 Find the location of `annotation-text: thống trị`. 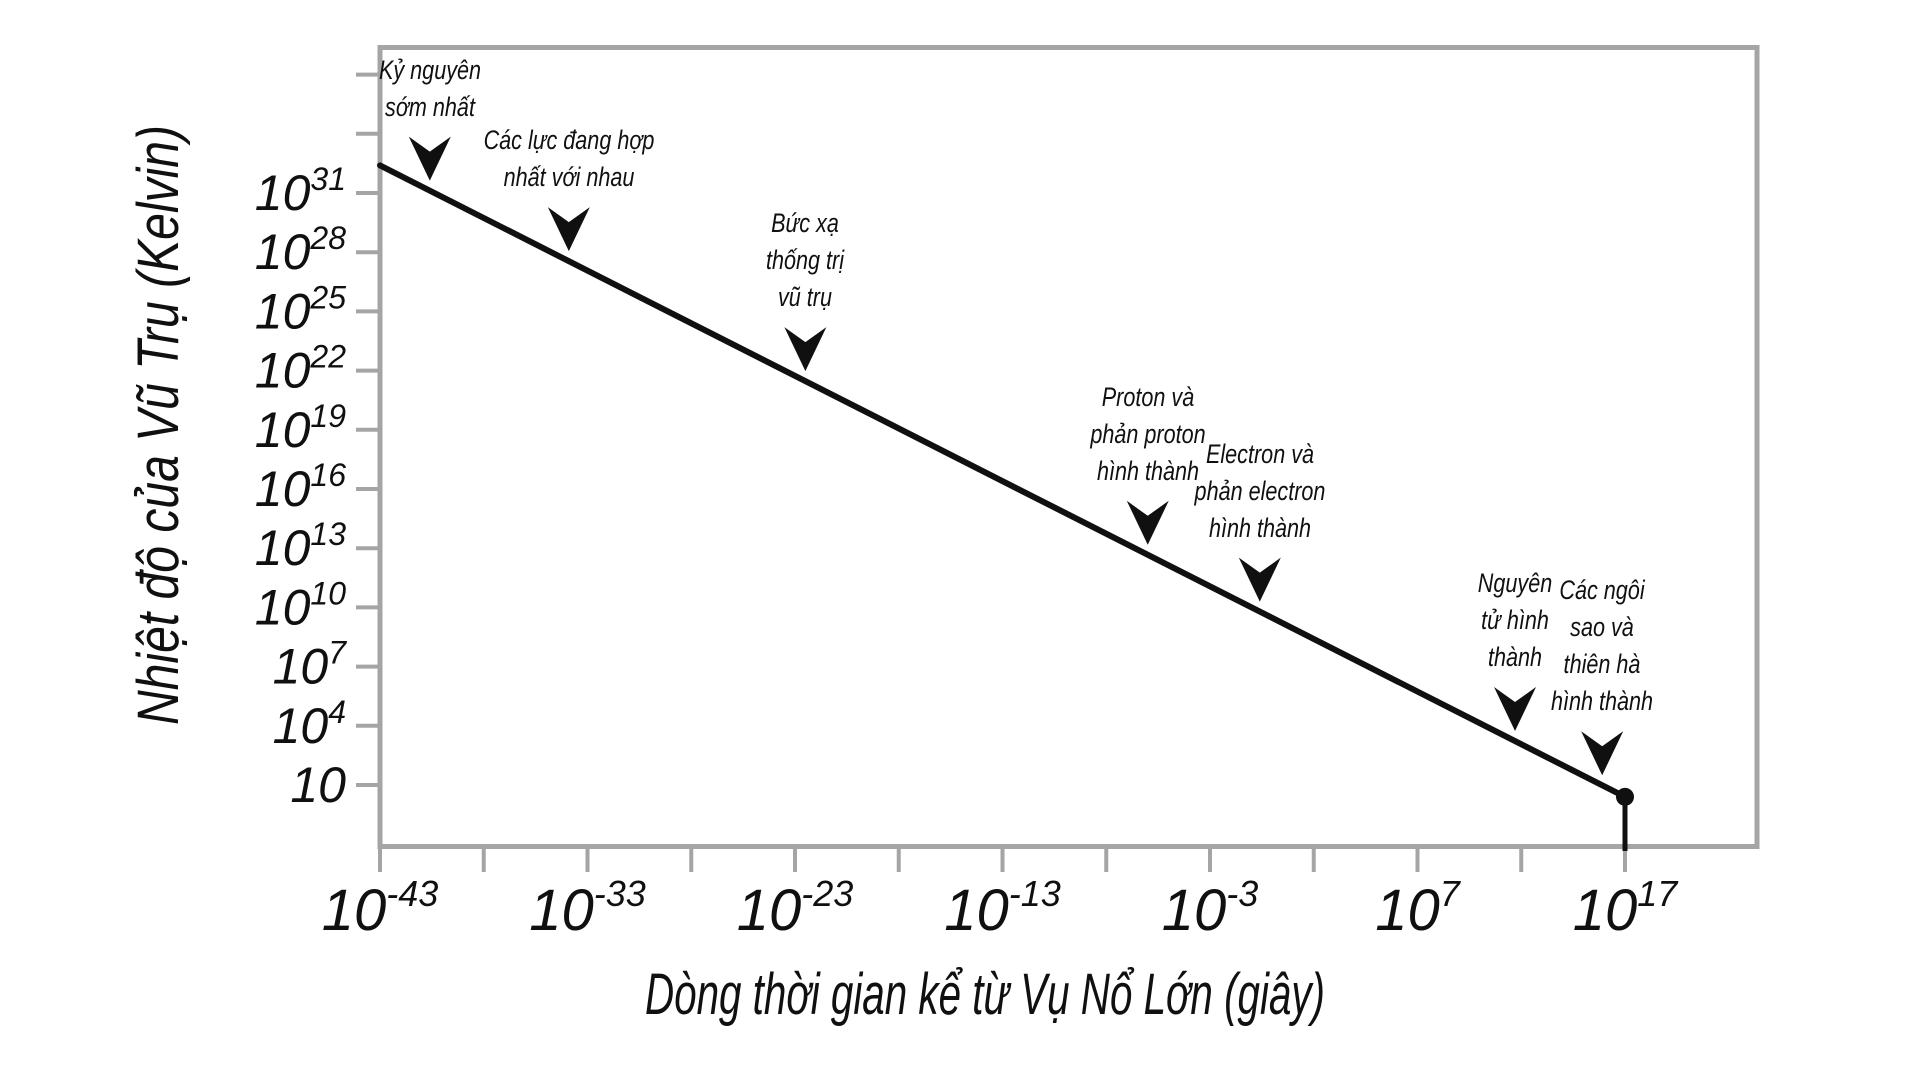

annotation-text: thống trị is located at coordinates (805, 260).